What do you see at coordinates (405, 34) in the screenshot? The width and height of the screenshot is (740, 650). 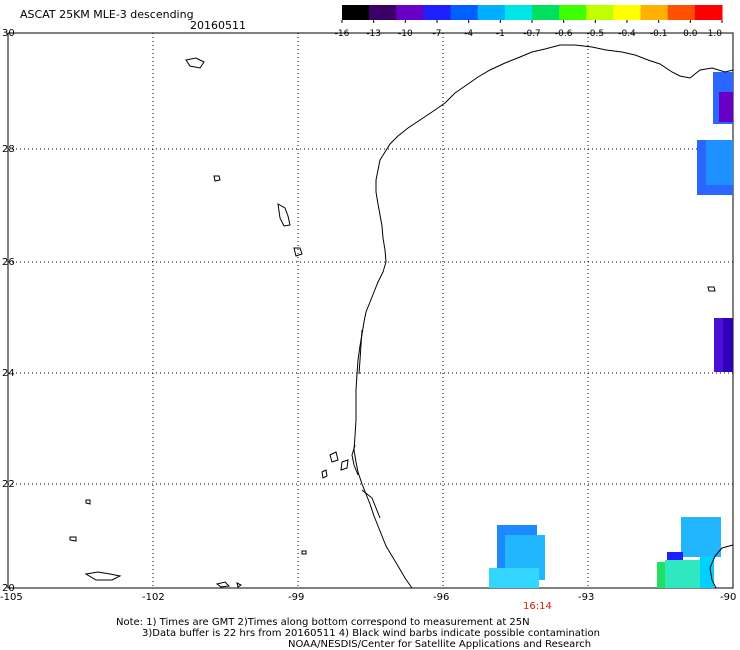 I see `colorbar-label: -10` at bounding box center [405, 34].